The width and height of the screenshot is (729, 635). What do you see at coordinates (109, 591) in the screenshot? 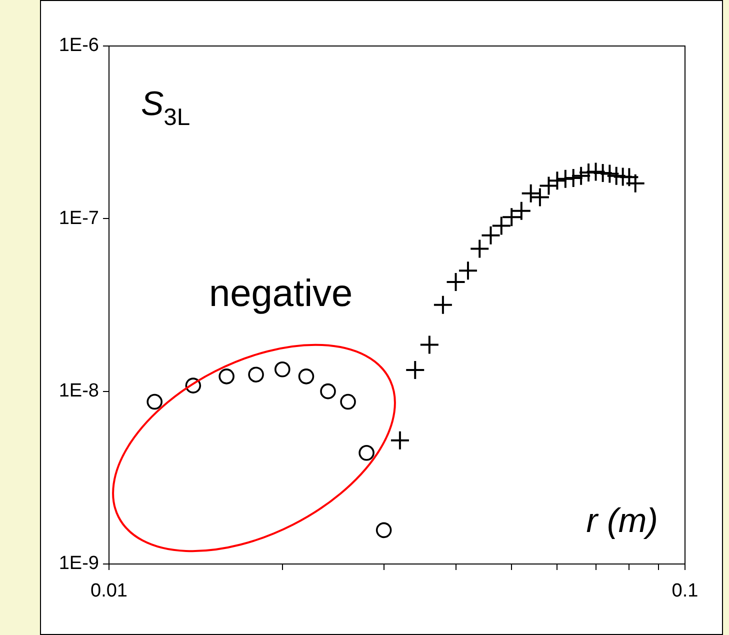
I see `x-tick-label: 0.01` at bounding box center [109, 591].